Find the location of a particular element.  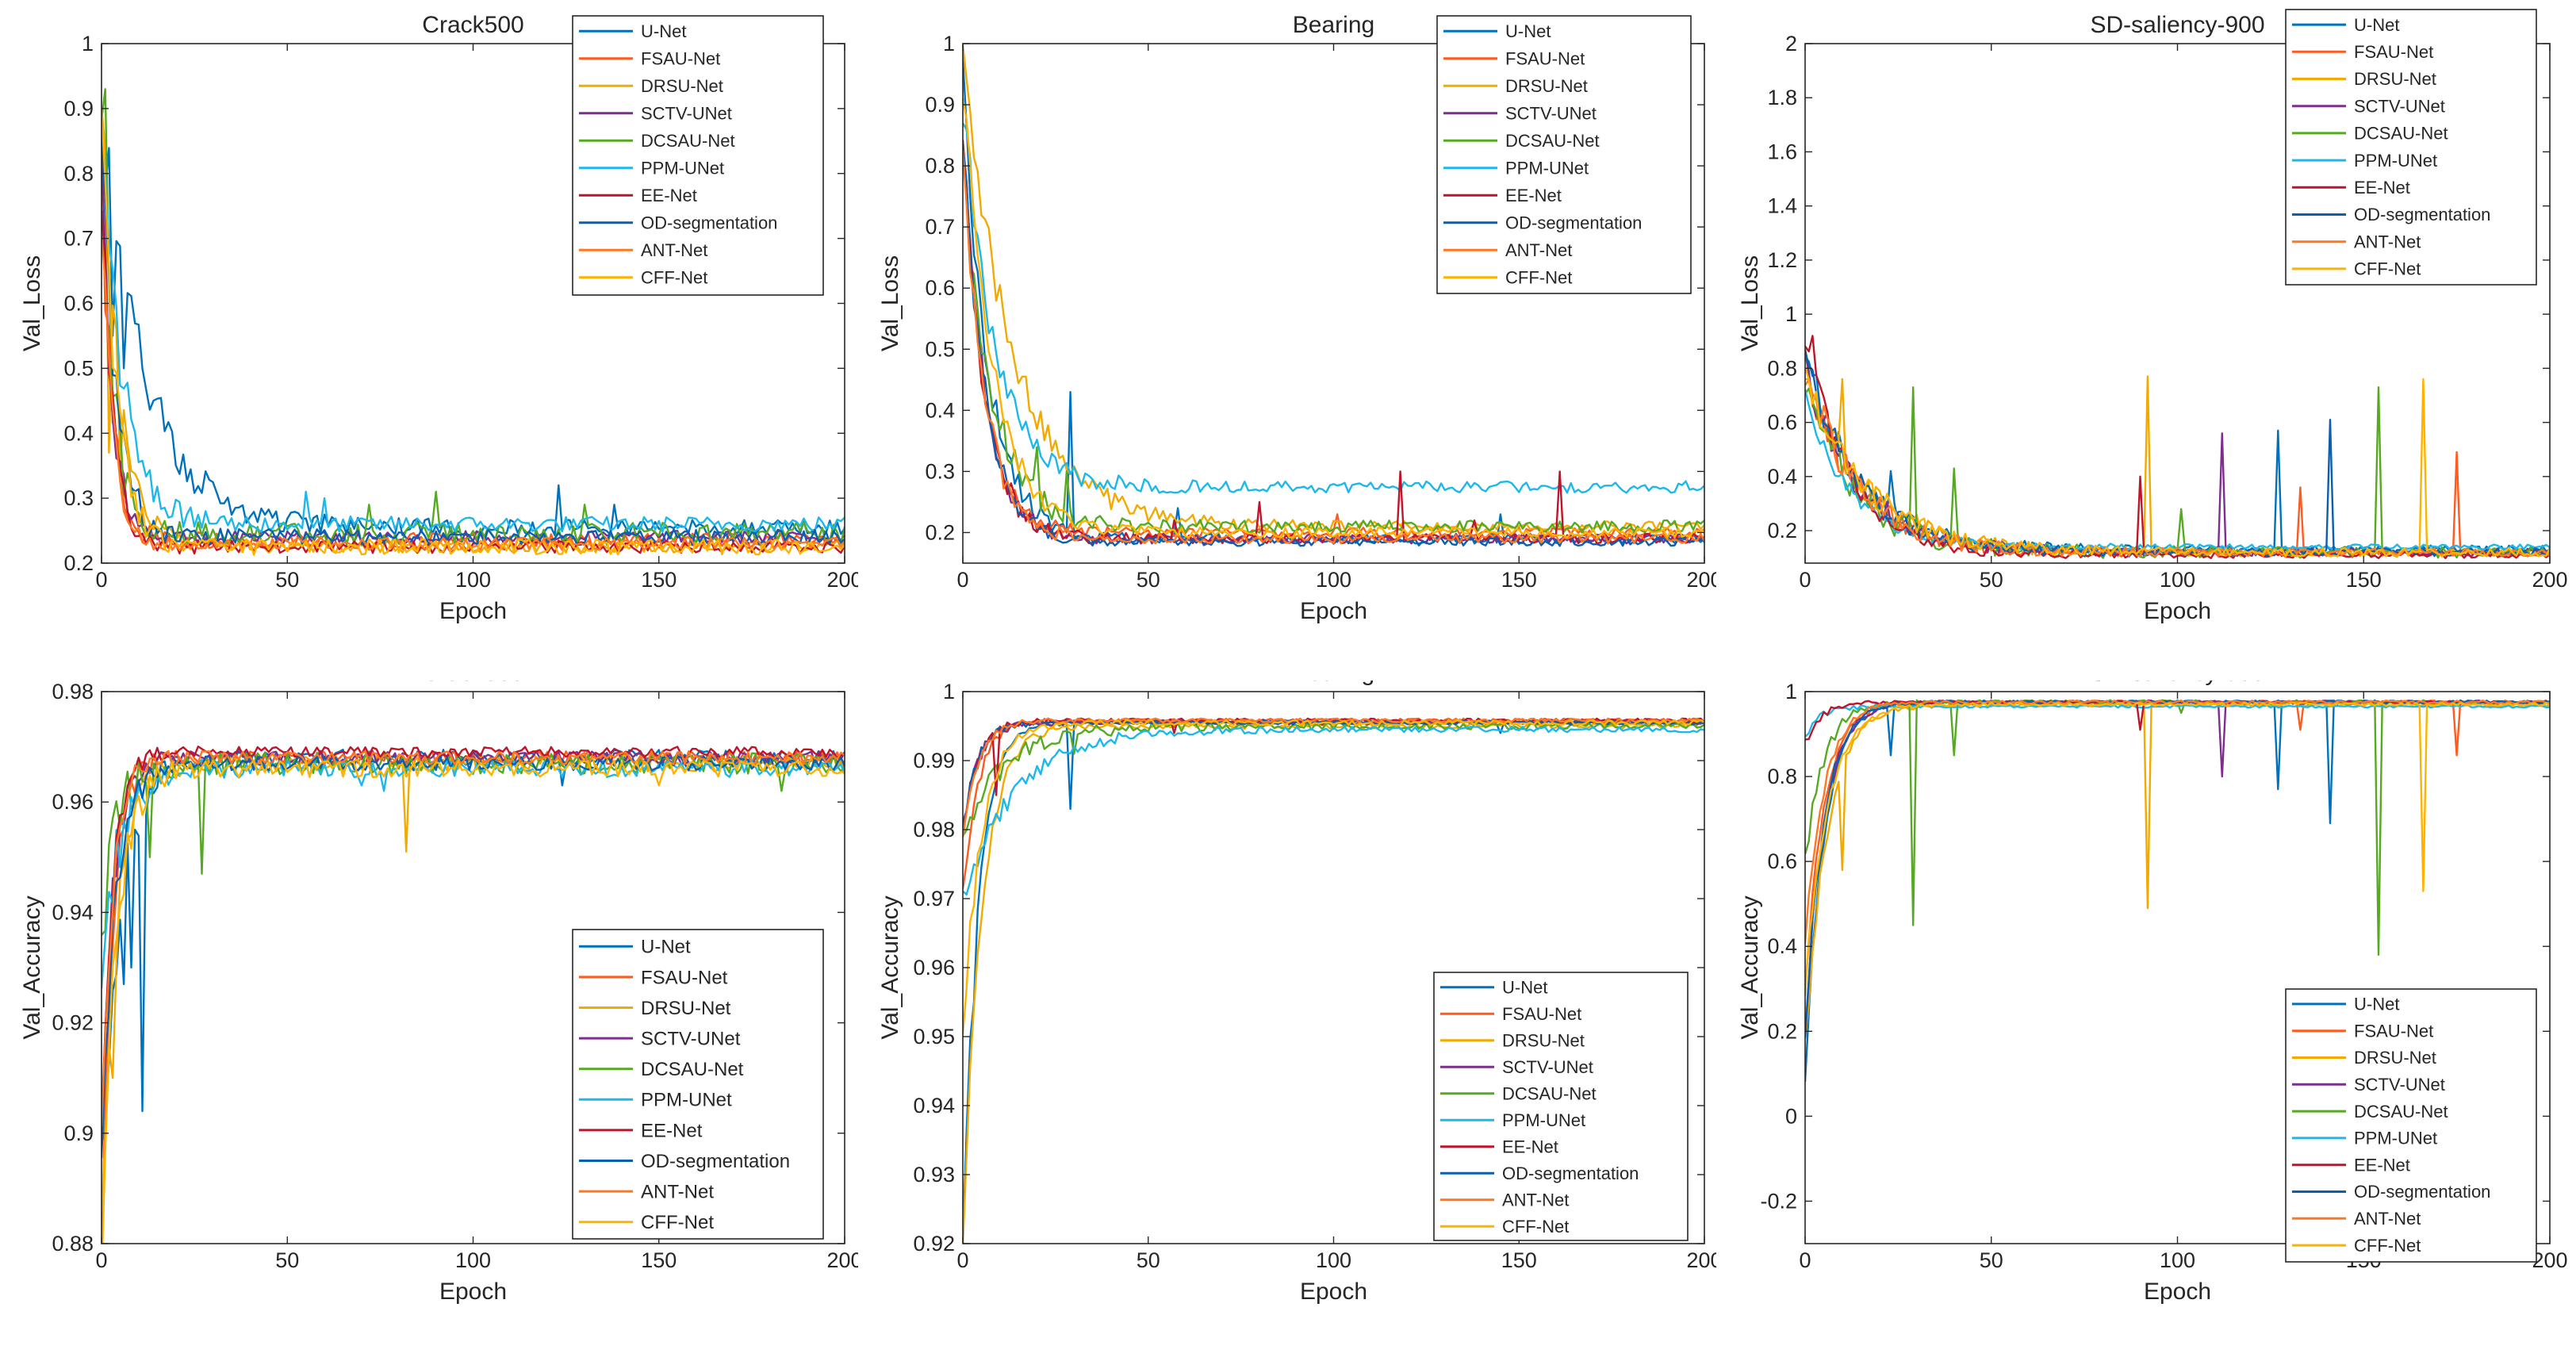

y-tick-label: 0.5 is located at coordinates (78, 368).